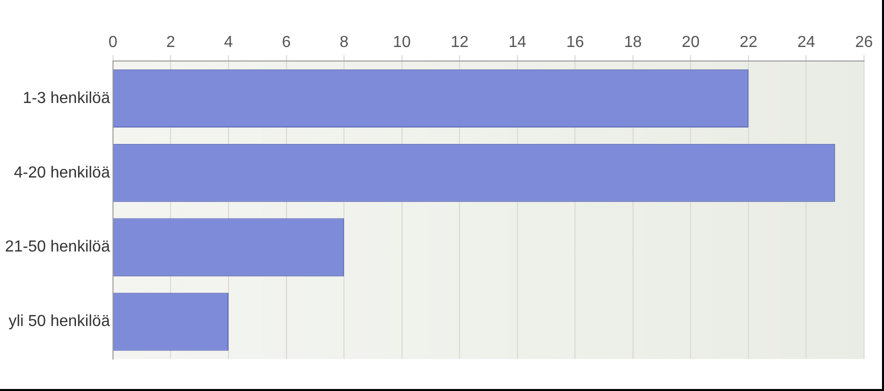 This screenshot has height=391, width=884. I want to click on x-tick-label: 12, so click(459, 43).